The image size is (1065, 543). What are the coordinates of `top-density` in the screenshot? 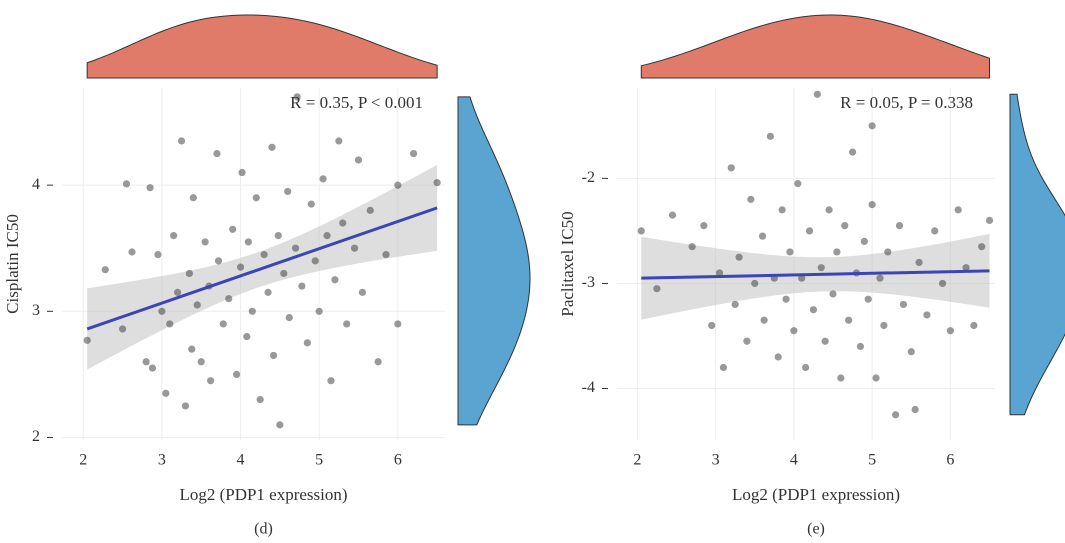 It's located at (815, 46).